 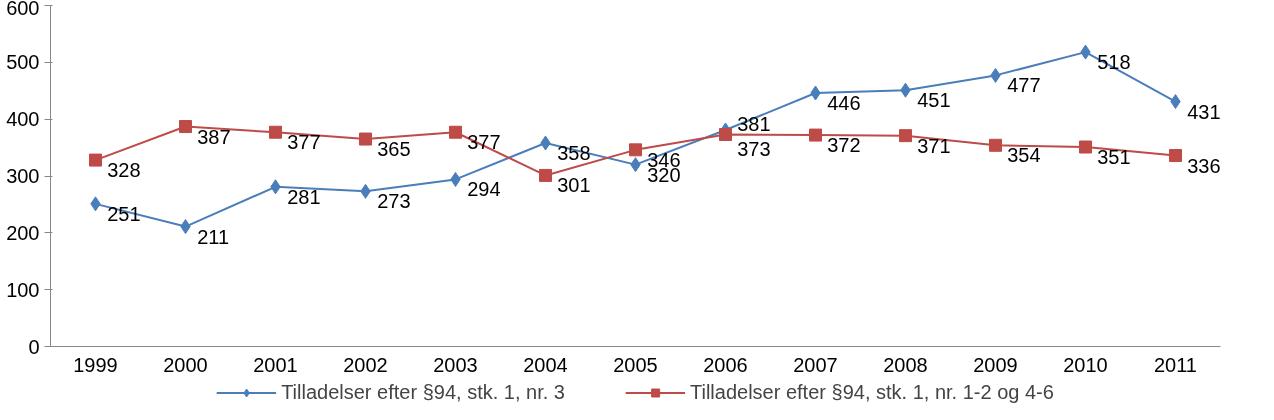 I want to click on y-tick-label: 100, so click(x=23, y=289).